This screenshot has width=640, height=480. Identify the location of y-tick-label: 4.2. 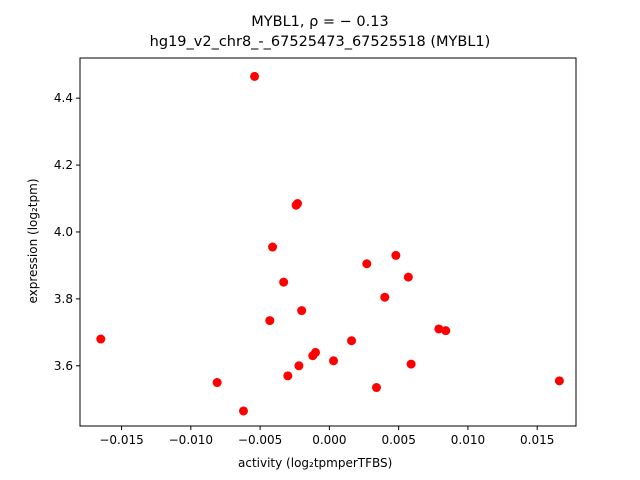
(63, 165).